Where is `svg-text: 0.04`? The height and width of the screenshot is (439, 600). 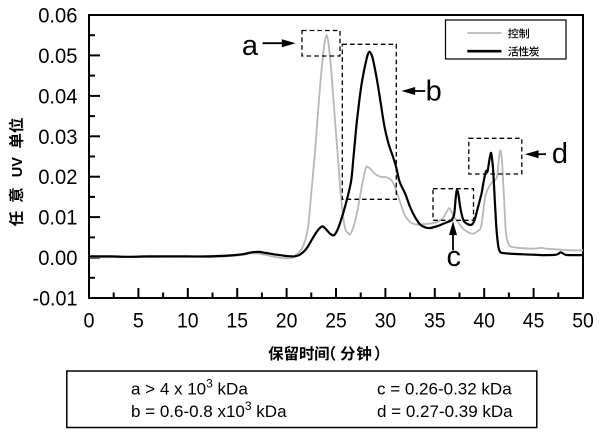
svg-text: 0.04 is located at coordinates (57, 96).